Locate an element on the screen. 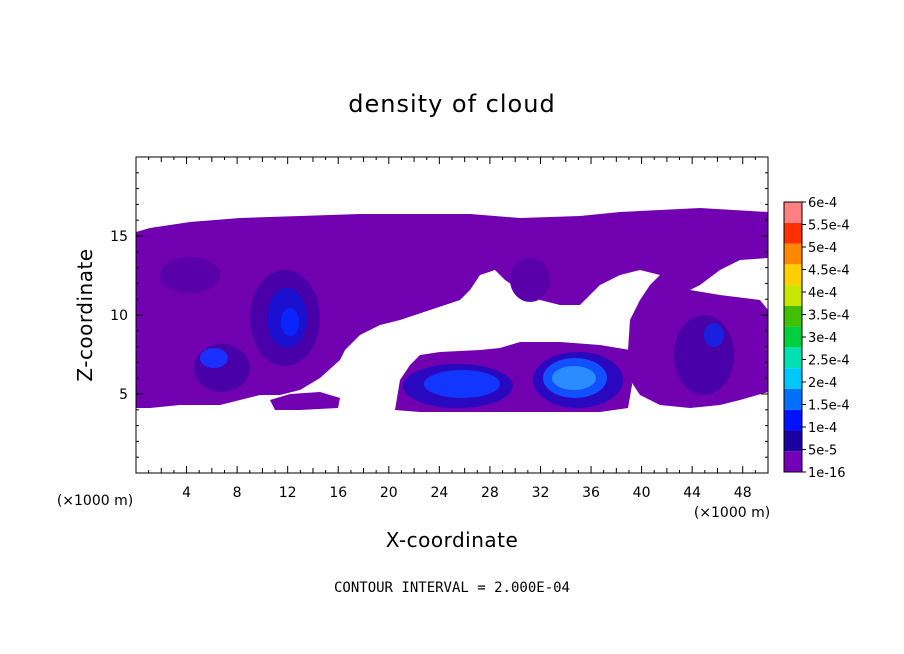  core-center-inner is located at coordinates (462, 384).